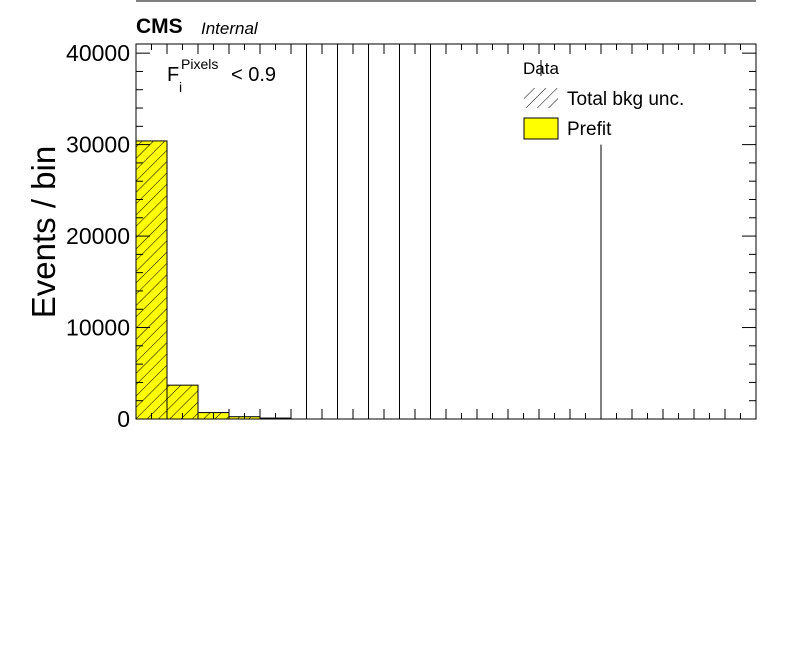 Image resolution: width=796 pixels, height=672 pixels. Describe the element at coordinates (173, 75) in the screenshot. I see `selection-variable: F` at that location.